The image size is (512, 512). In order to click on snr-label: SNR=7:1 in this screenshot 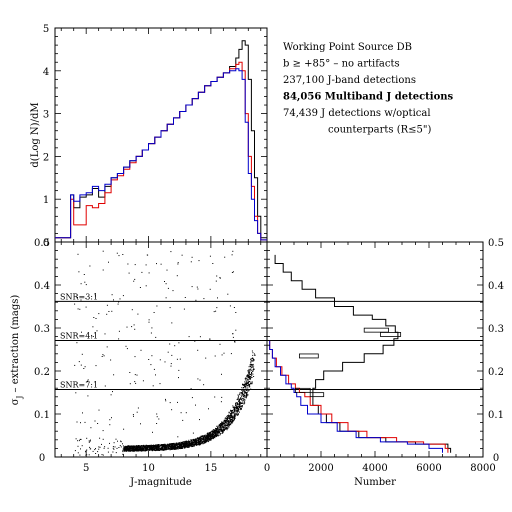, I will do `click(79, 384)`.